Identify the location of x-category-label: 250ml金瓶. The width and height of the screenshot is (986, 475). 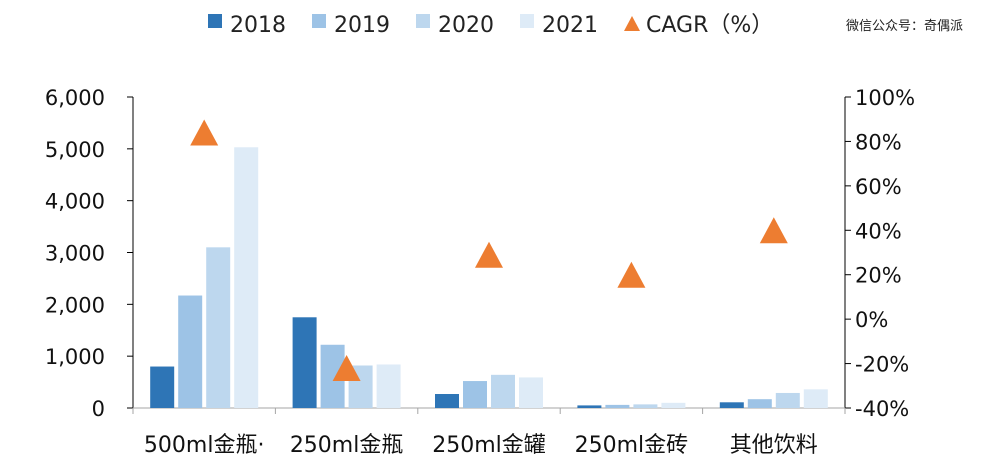
(347, 445).